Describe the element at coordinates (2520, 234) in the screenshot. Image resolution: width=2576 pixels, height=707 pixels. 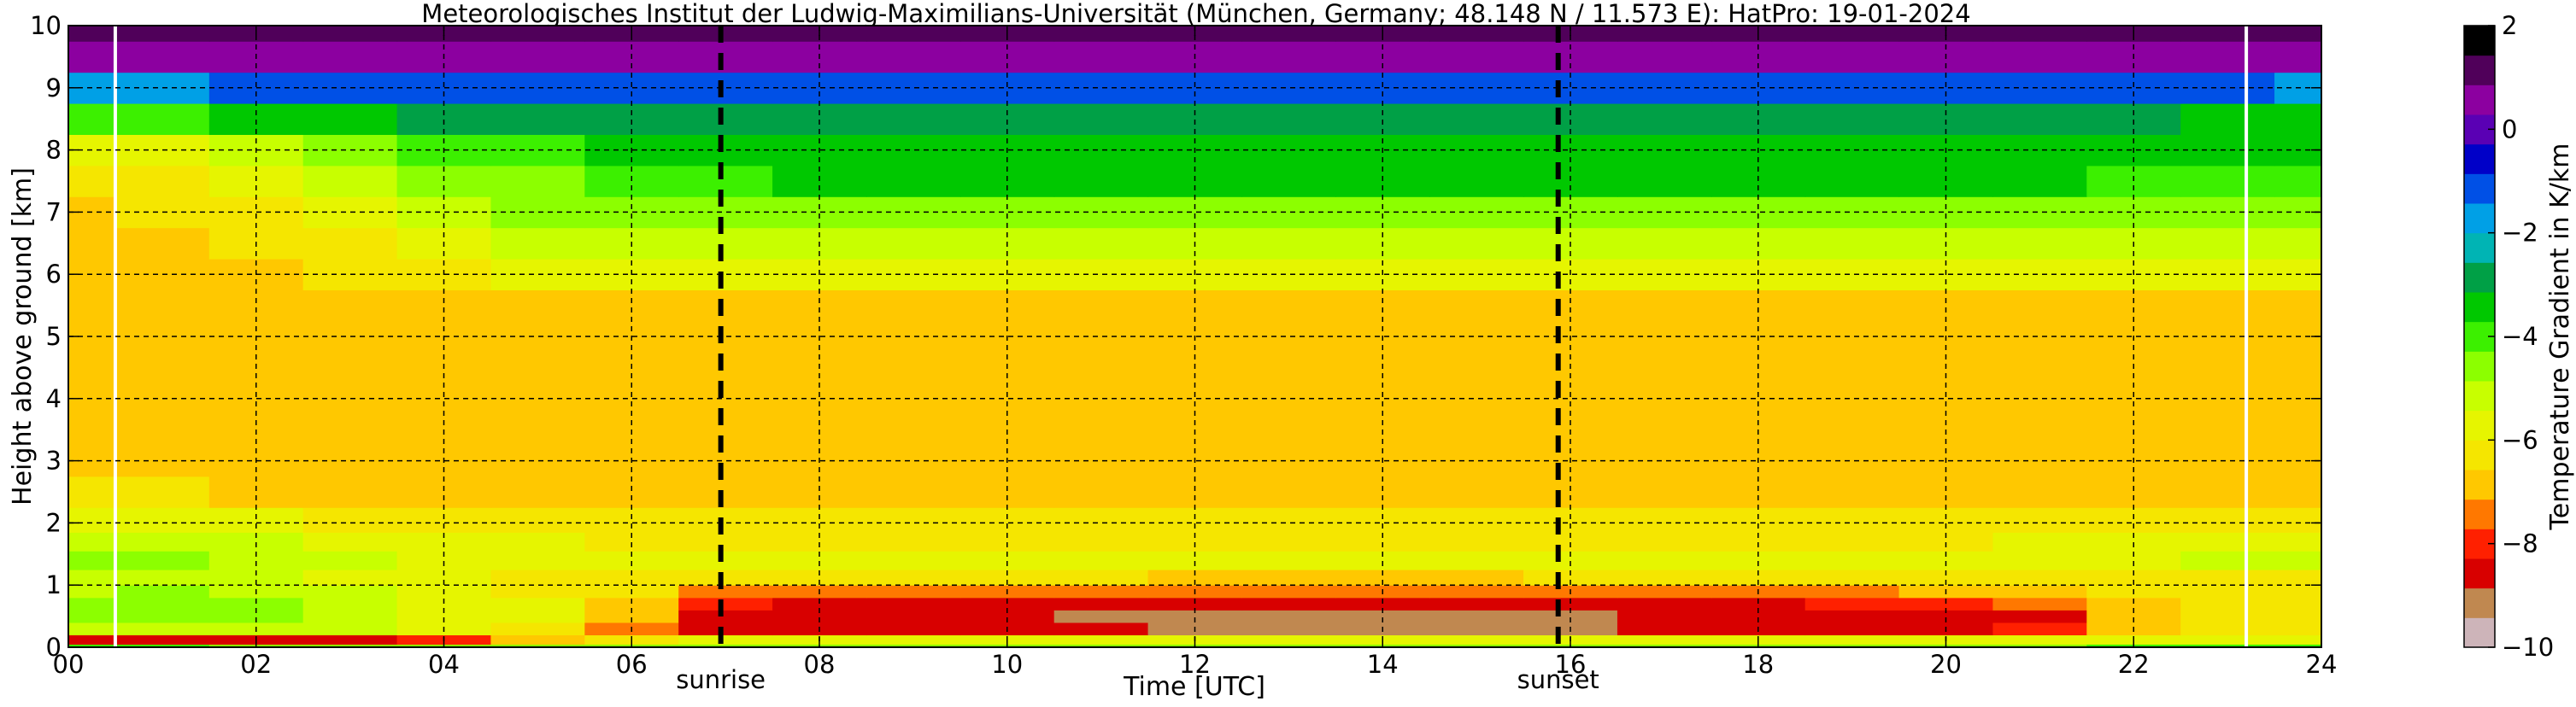
I see `colorbar-tick-label: −2` at that location.